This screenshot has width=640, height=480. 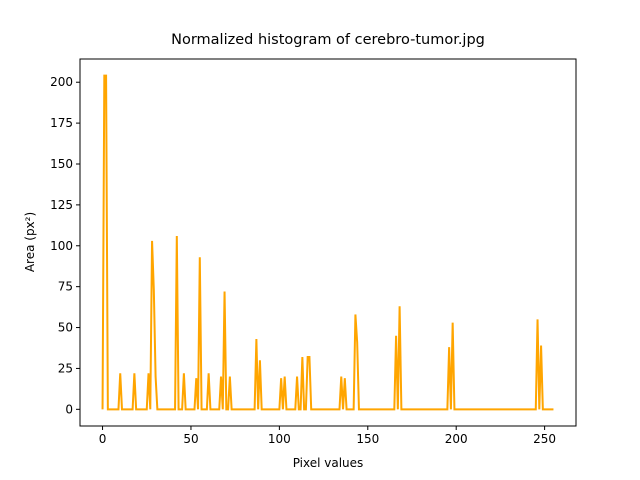 What do you see at coordinates (65, 328) in the screenshot?
I see `y-tick-label: 50` at bounding box center [65, 328].